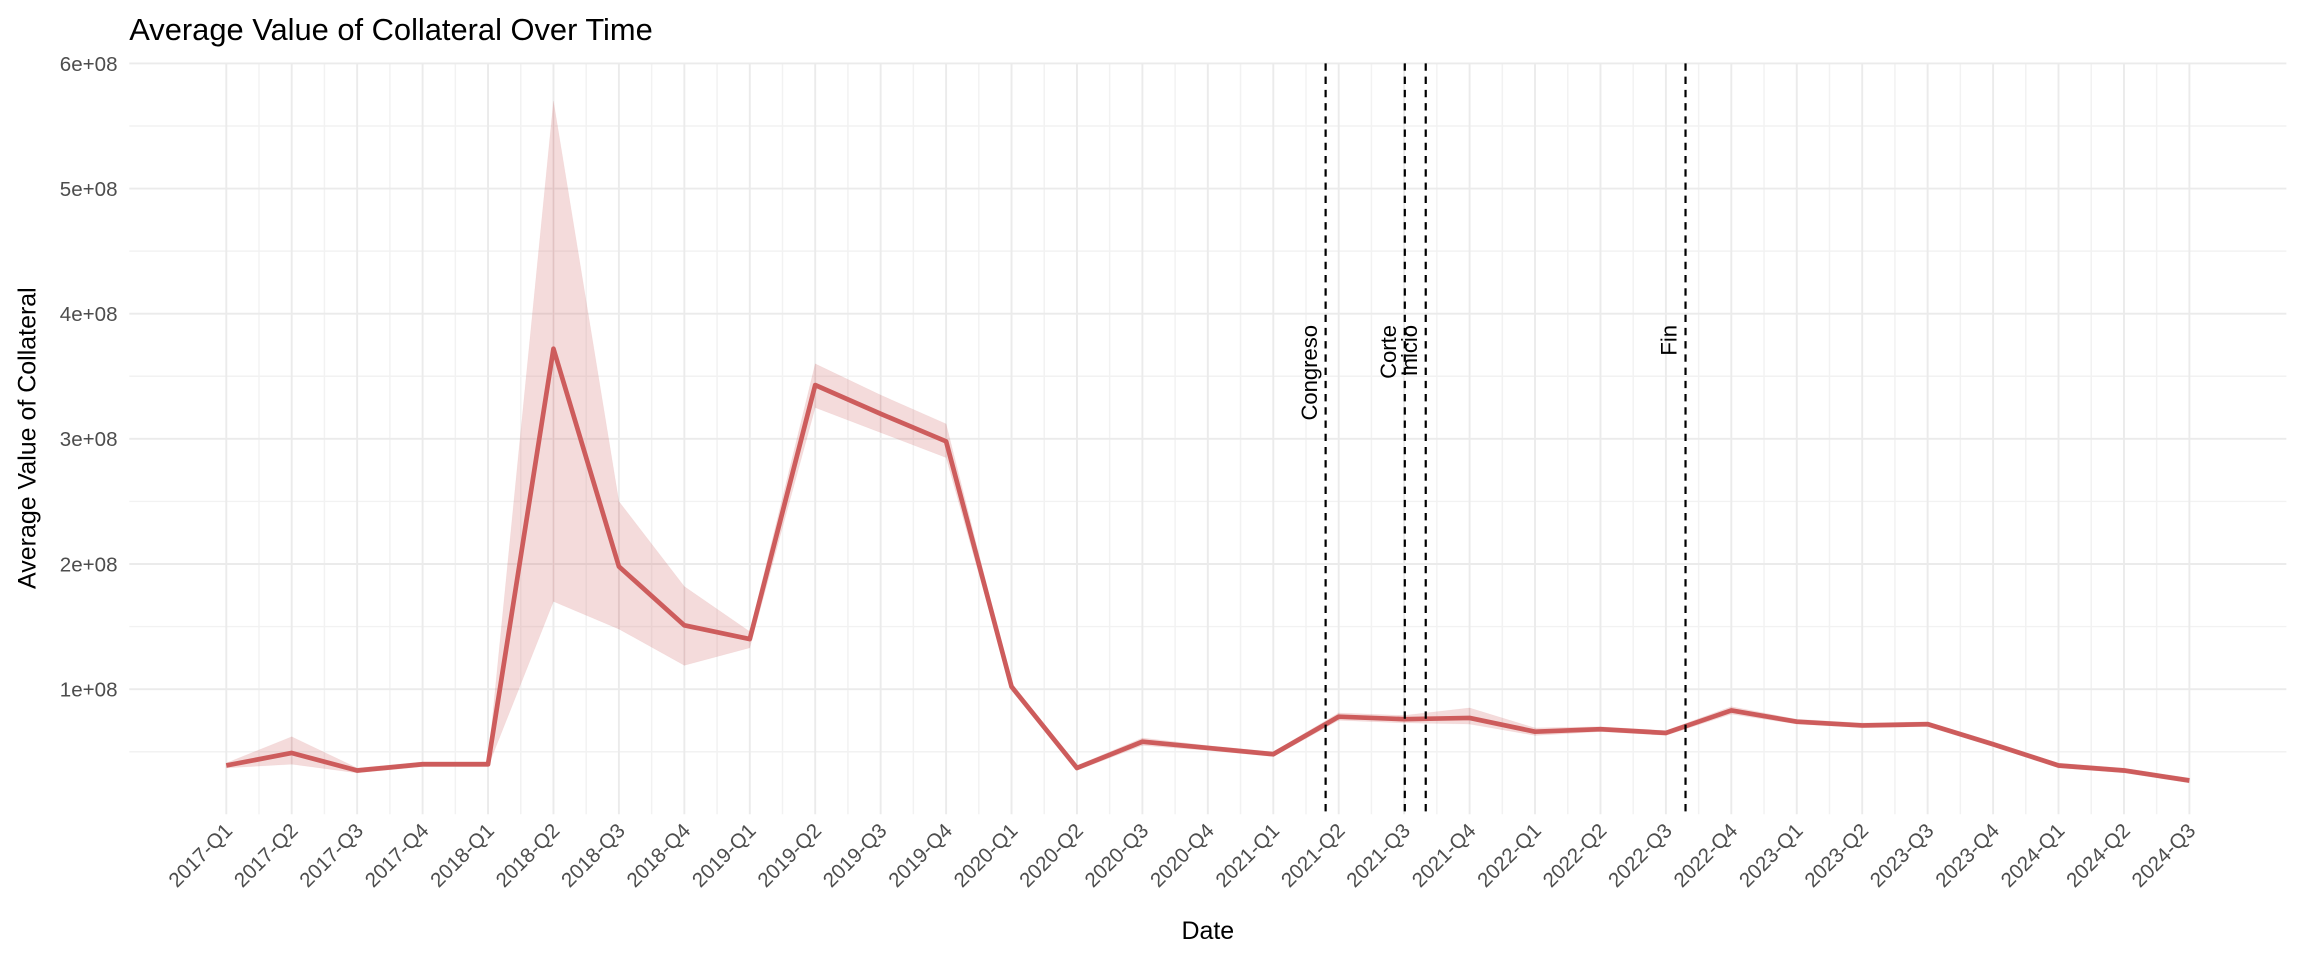  Describe the element at coordinates (1509, 855) in the screenshot. I see `x-tick-label: 2022-Q1` at that location.